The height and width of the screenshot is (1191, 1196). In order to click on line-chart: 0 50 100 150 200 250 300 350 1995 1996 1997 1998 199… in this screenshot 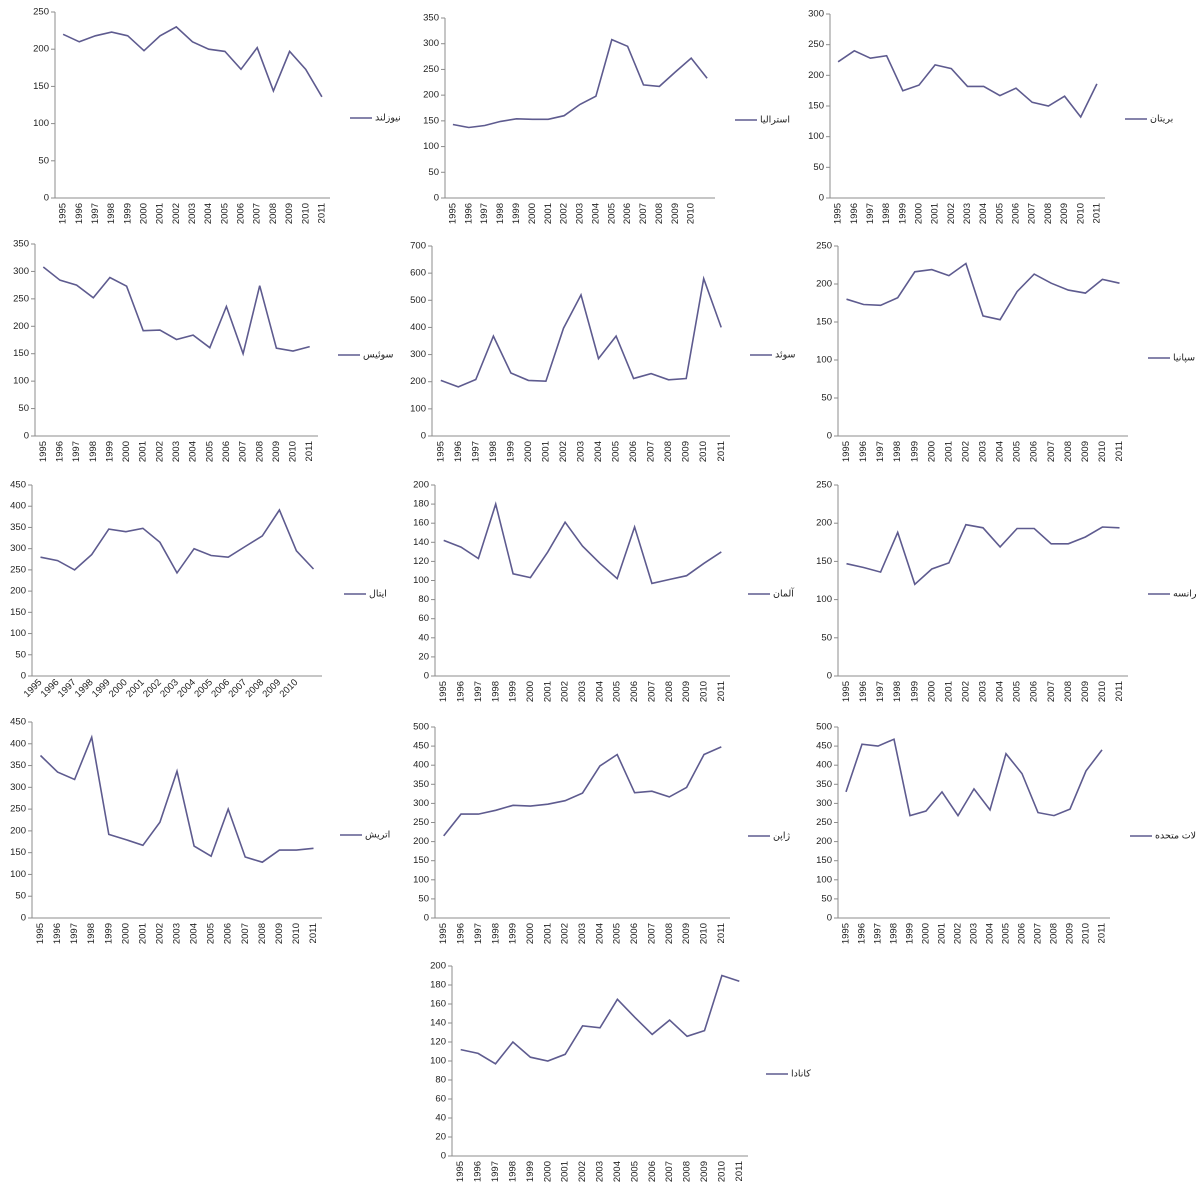, I will do `click(606, 119)`.